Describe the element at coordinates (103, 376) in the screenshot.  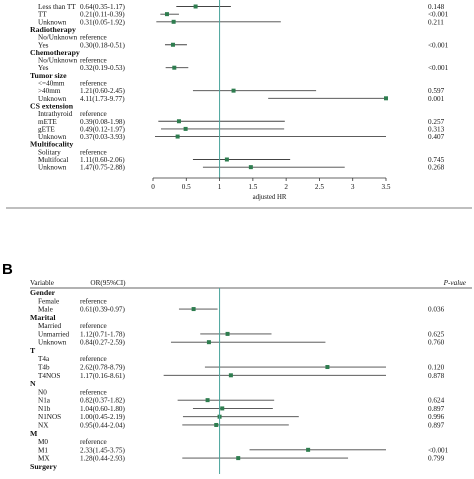
I see `row-ci-text: 1.17(0.16-8.61)` at that location.